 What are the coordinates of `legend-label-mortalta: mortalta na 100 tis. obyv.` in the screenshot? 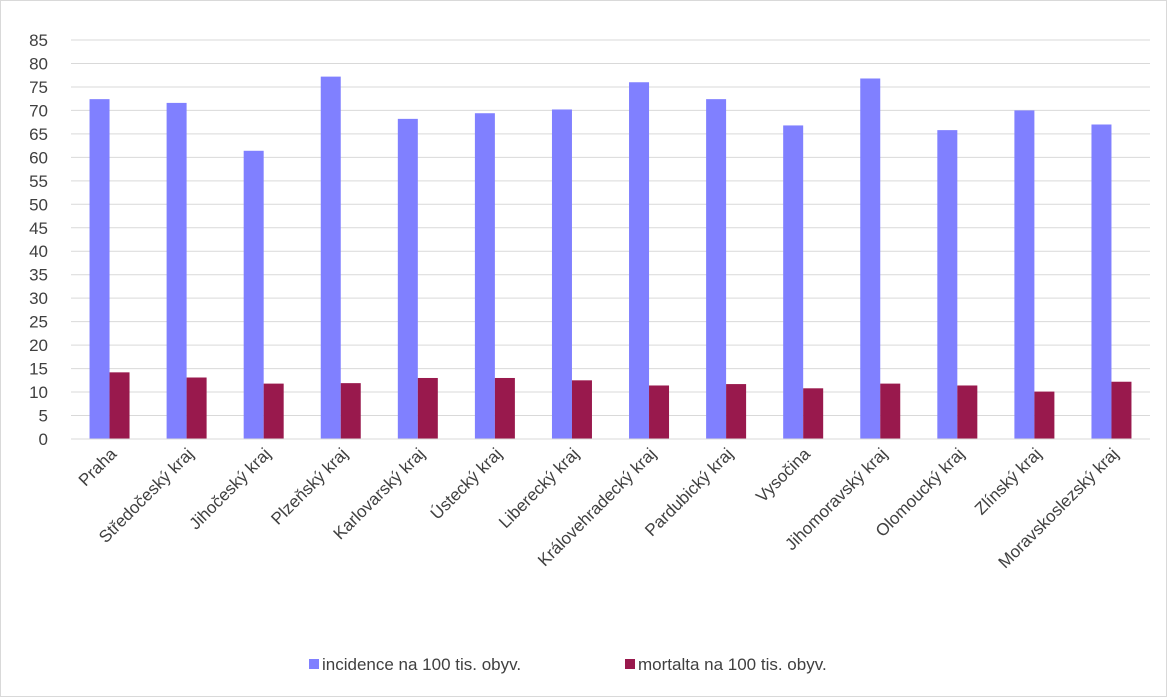 It's located at (732, 664).